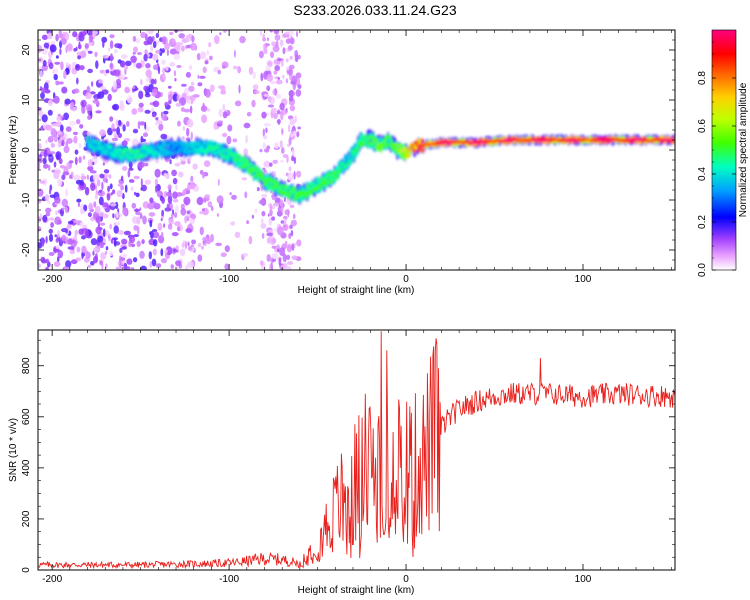 Image resolution: width=750 pixels, height=600 pixels. I want to click on spectrogram-x-tick-label: -100, so click(229, 279).